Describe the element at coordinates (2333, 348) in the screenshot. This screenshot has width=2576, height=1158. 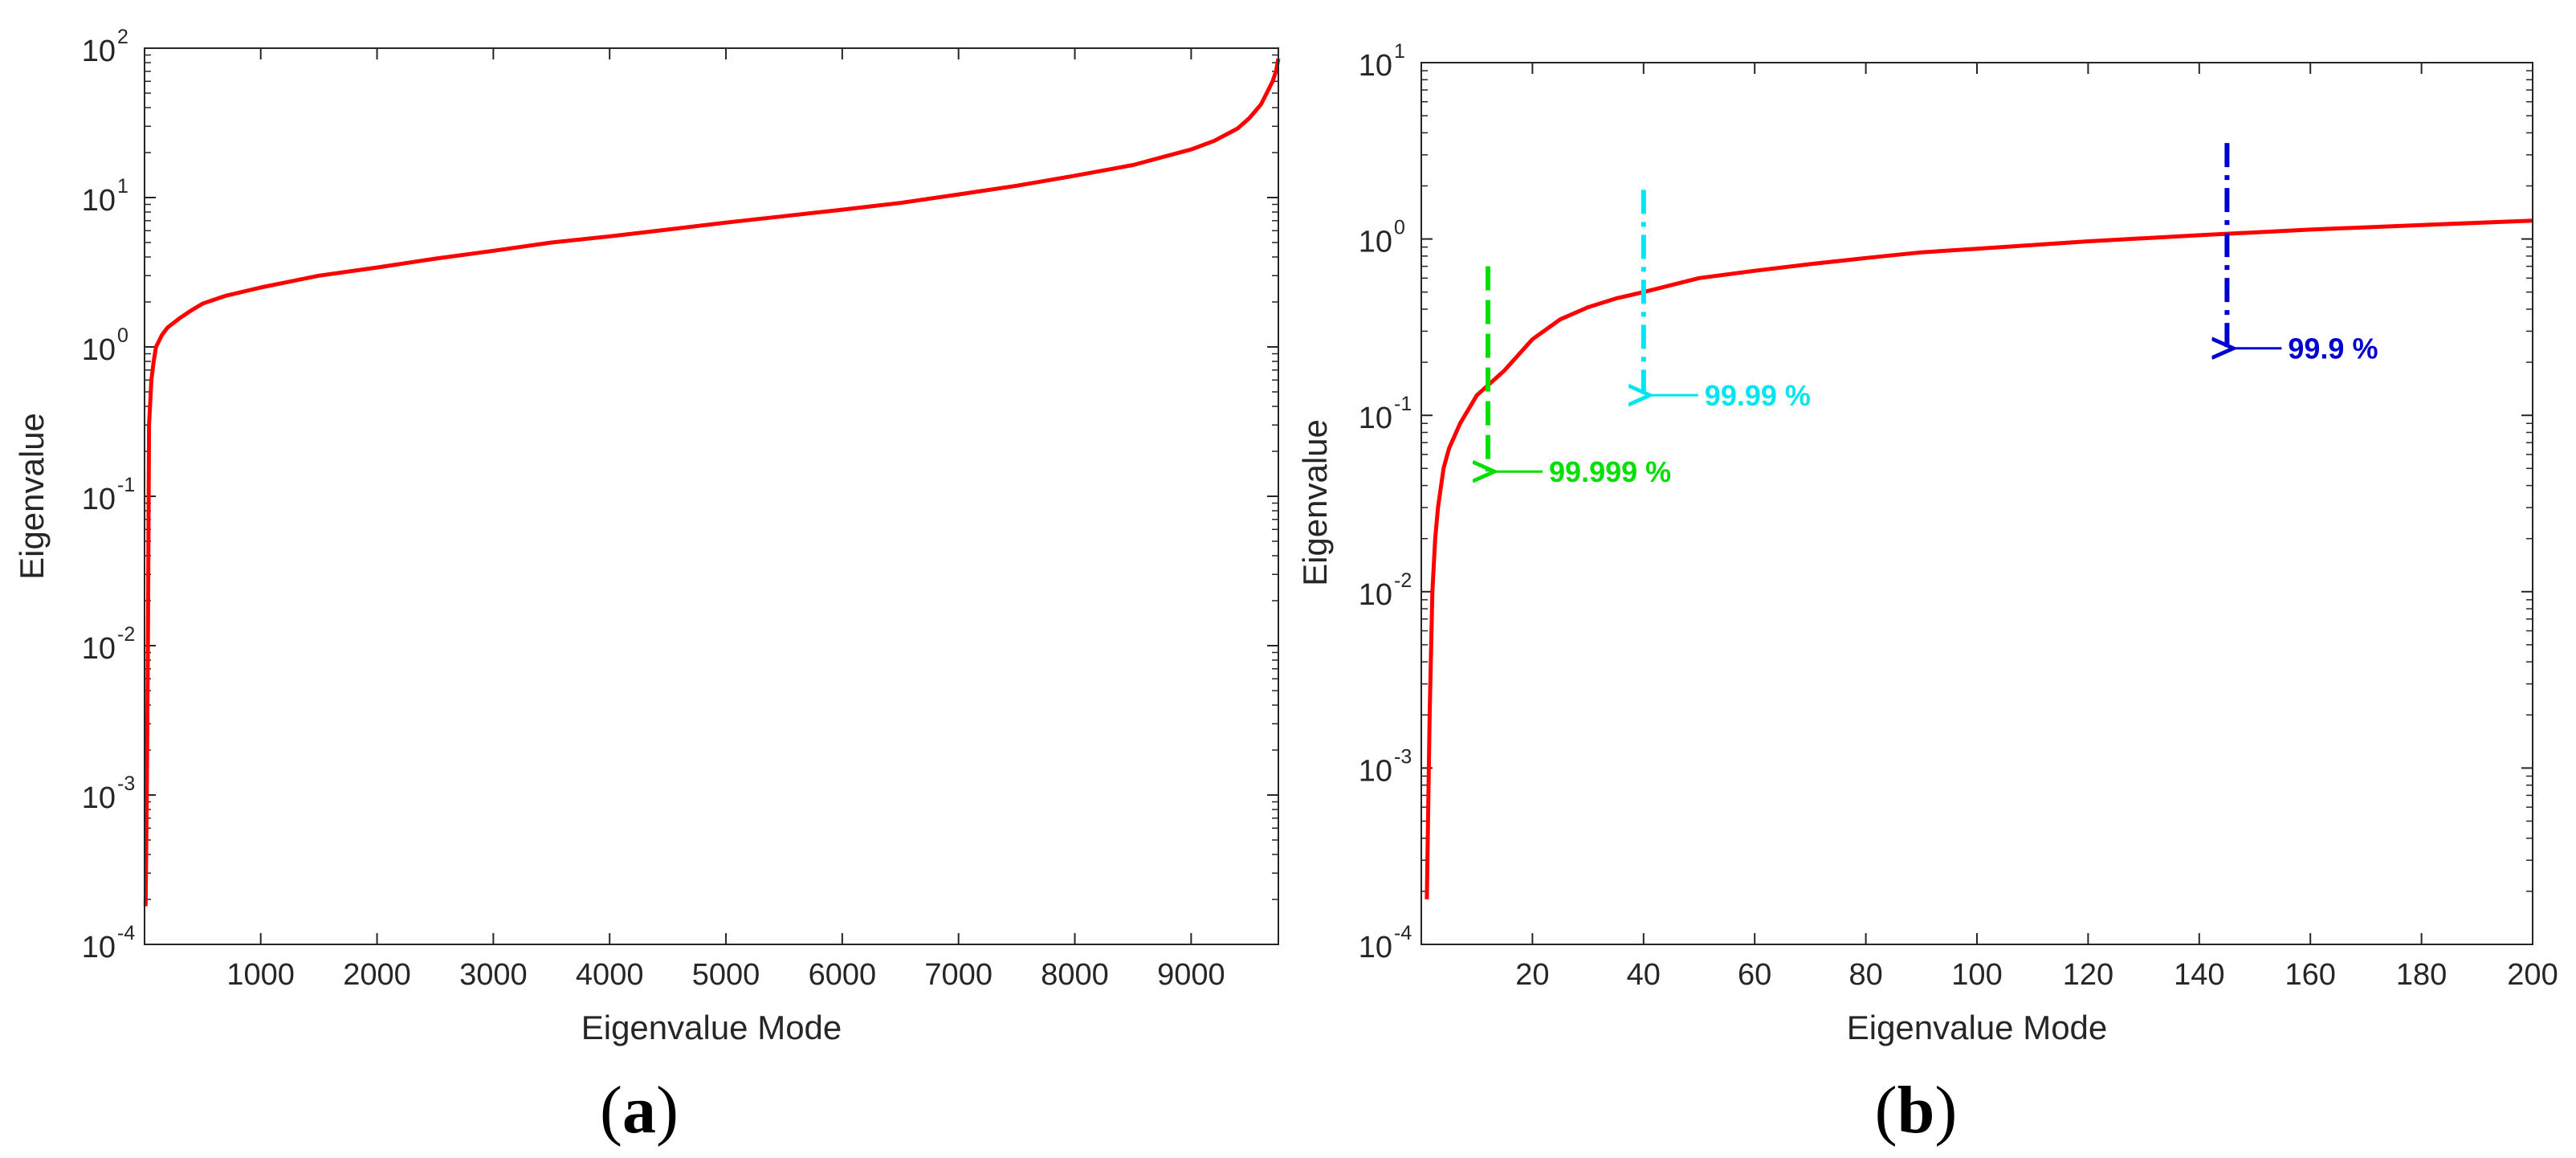
I see `threshold-label: 99.9 %` at that location.